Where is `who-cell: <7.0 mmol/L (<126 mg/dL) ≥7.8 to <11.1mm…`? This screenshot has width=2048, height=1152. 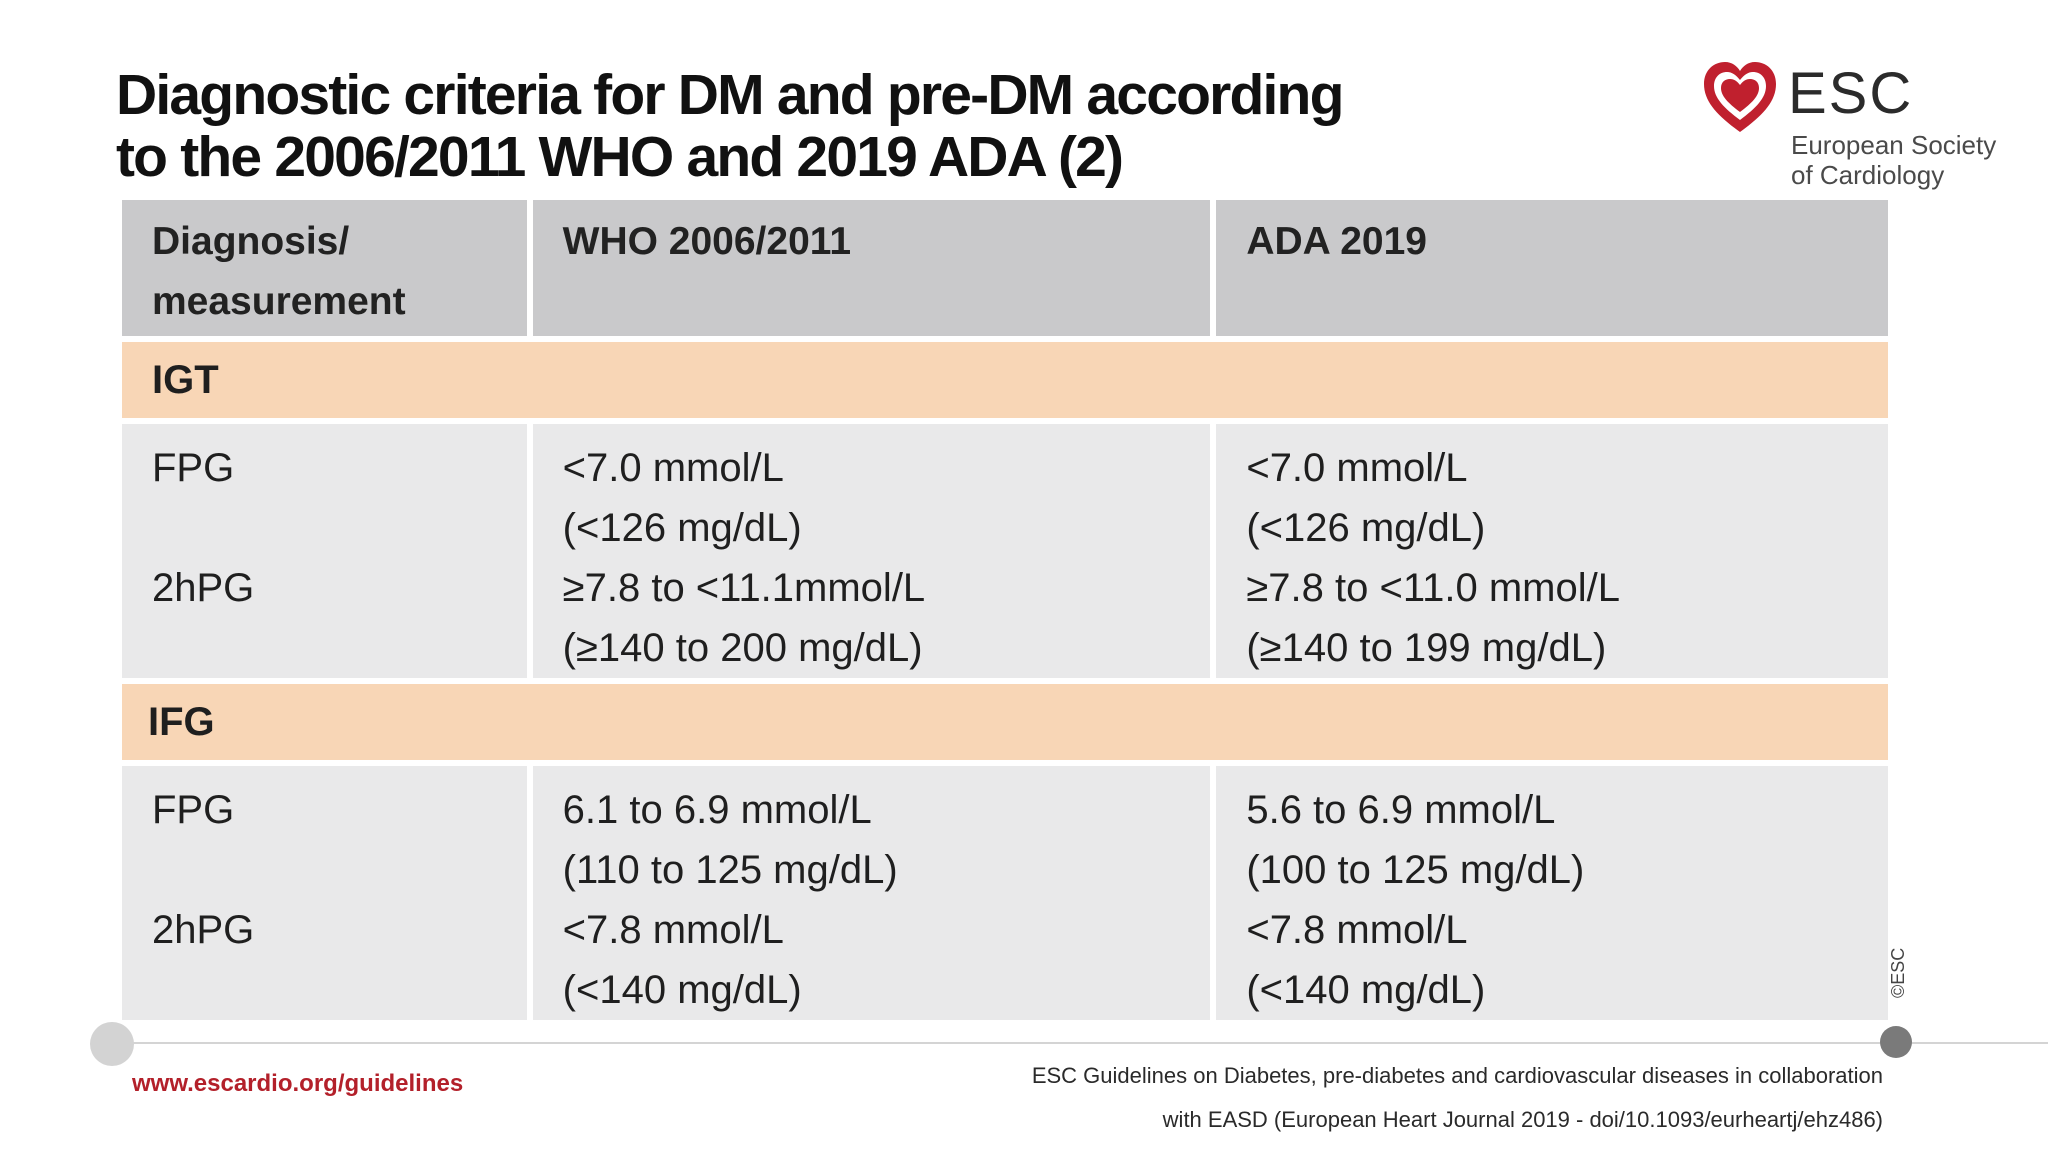 who-cell: <7.0 mmol/L (<126 mg/dL) ≥7.8 to <11.1mm… is located at coordinates (871, 551).